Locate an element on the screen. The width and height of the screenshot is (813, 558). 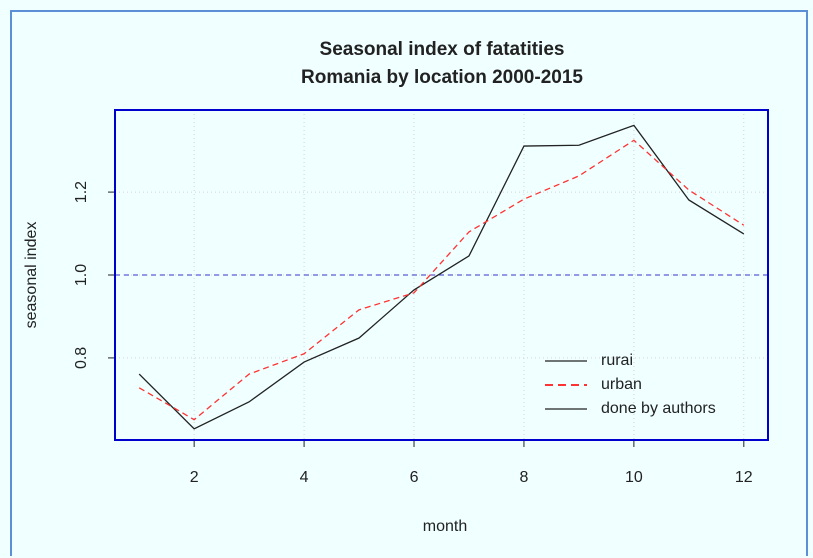
legend-label: done by authors is located at coordinates (658, 408).